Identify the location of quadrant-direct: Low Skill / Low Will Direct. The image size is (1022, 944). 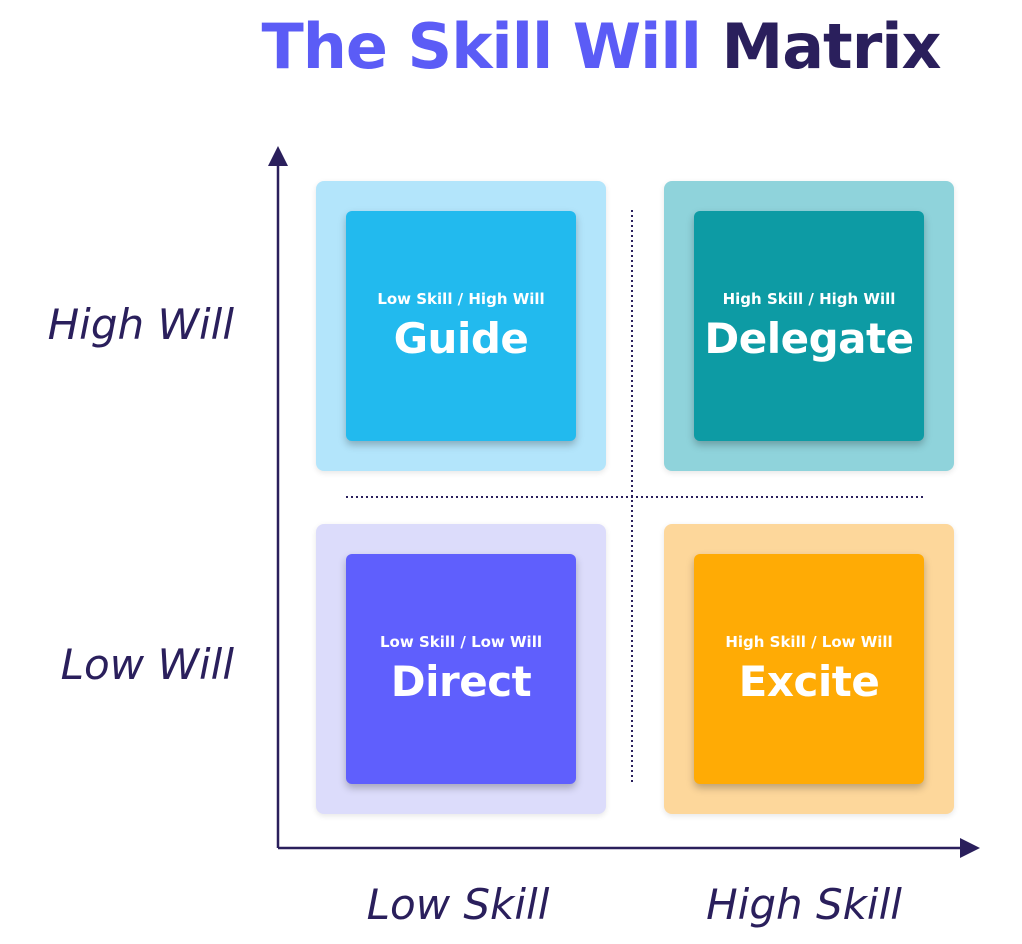
(461, 669).